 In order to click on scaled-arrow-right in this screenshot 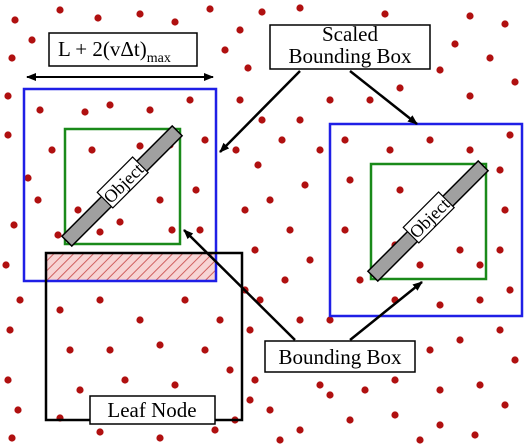, I will do `click(383, 97)`.